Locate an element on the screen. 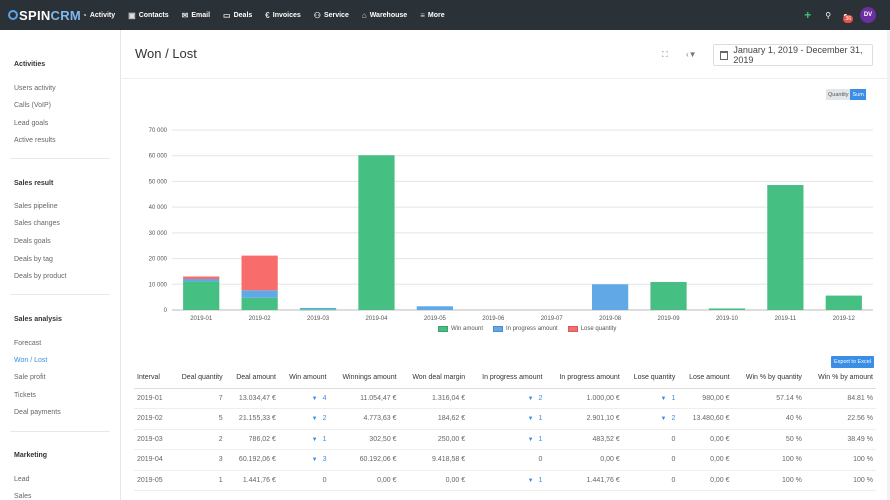 The width and height of the screenshot is (890, 500). expandable-count: 4 is located at coordinates (324, 398).